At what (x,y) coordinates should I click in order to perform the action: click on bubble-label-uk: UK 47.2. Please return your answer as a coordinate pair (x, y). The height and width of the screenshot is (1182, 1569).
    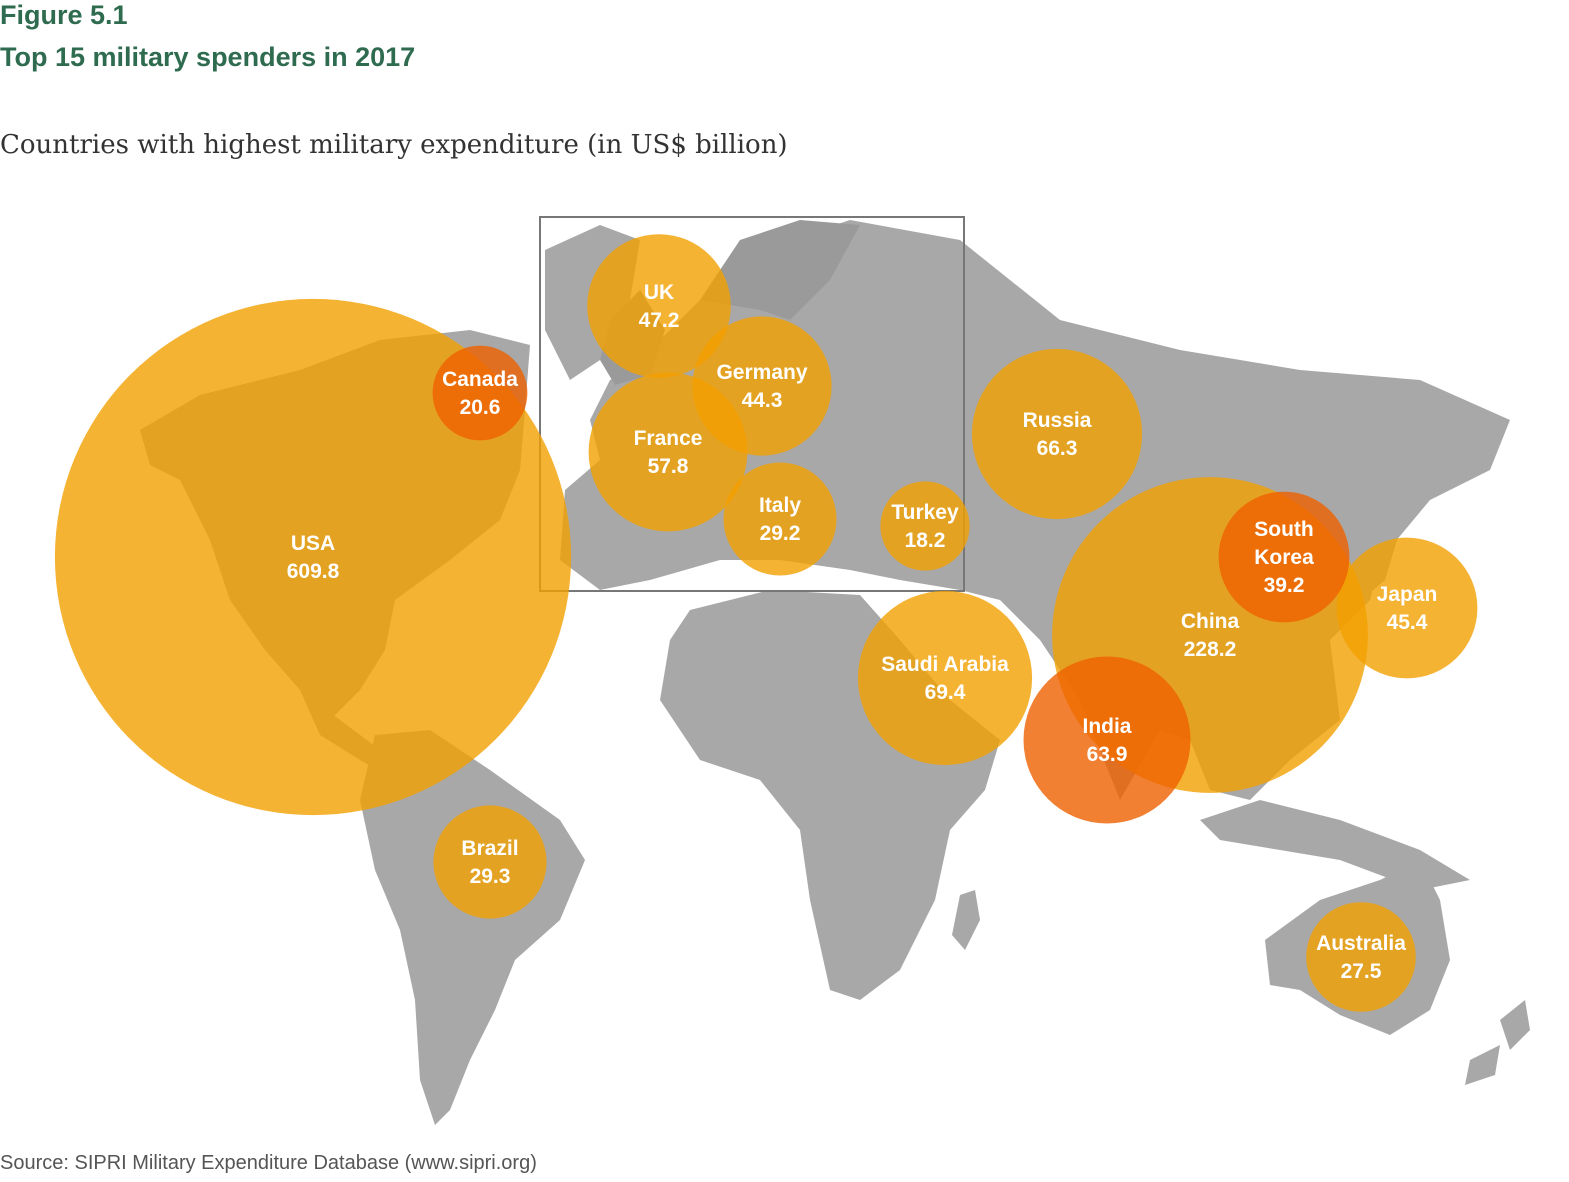
    Looking at the image, I should click on (659, 306).